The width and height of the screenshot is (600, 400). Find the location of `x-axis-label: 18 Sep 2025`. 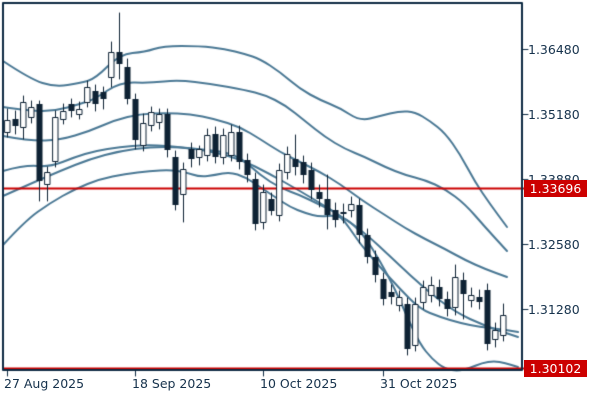

x-axis-label: 18 Sep 2025 is located at coordinates (172, 383).